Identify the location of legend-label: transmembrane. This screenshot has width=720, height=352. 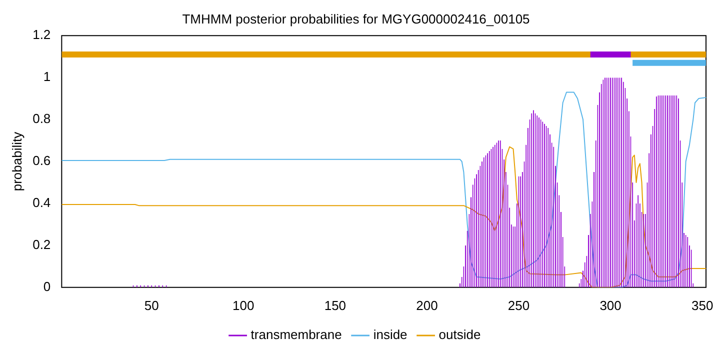
(296, 334).